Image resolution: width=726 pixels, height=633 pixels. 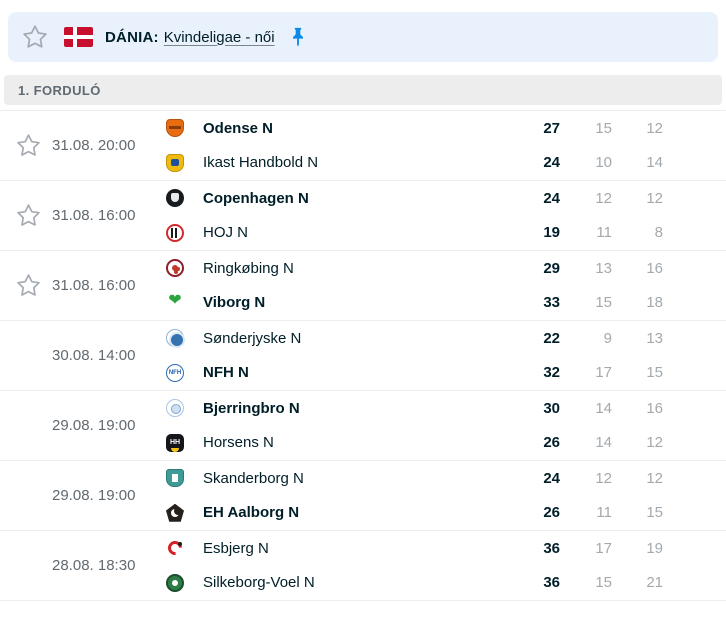 What do you see at coordinates (256, 198) in the screenshot?
I see `team-name: Copenhagen N` at bounding box center [256, 198].